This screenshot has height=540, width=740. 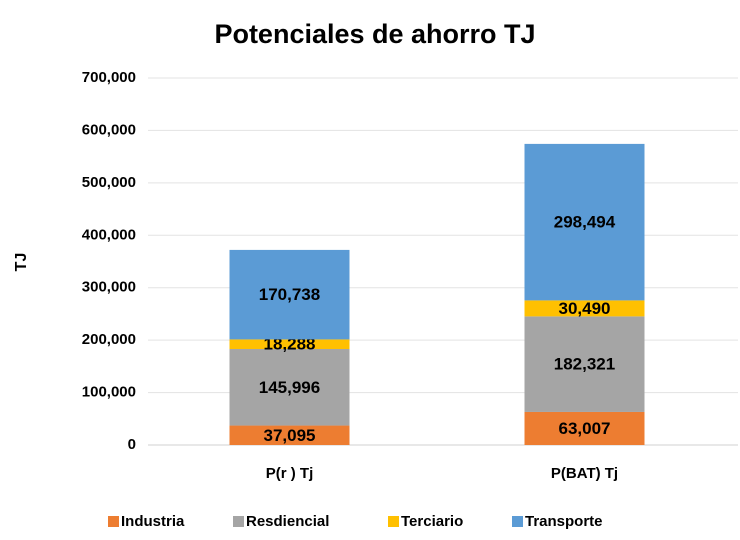 I want to click on y-tick-label: 300,000, so click(x=109, y=287).